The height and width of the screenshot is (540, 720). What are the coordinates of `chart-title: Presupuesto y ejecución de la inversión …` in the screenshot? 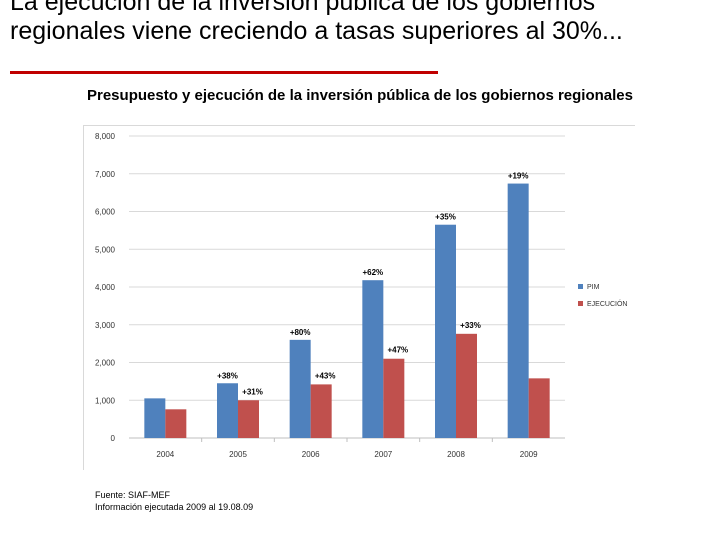 It's located at (360, 95).